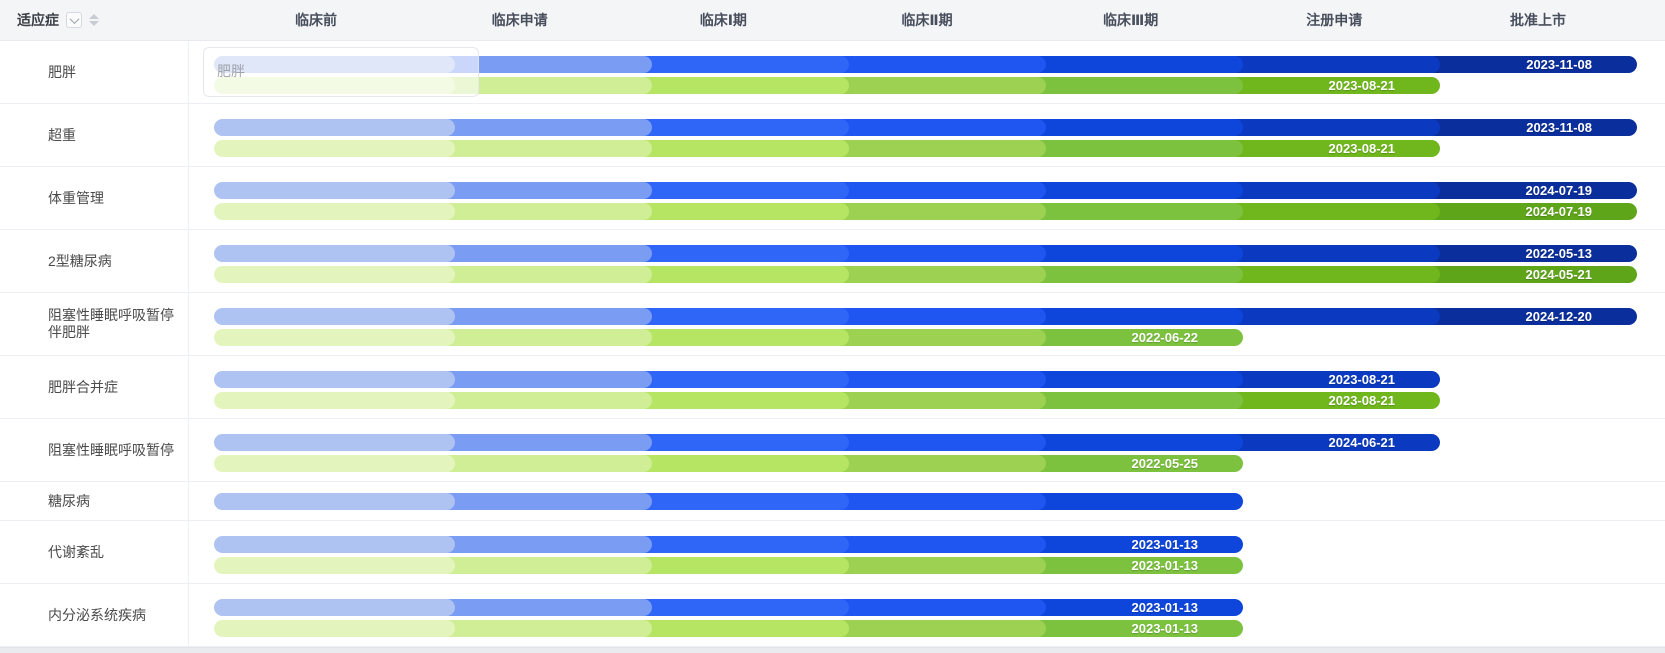 This screenshot has height=653, width=1665. Describe the element at coordinates (94, 20) in the screenshot. I see `sort-button` at that location.